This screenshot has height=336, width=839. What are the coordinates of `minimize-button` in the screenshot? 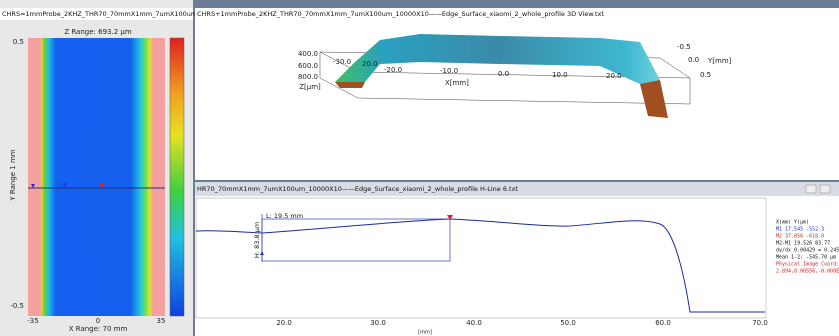 It's located at (811, 189).